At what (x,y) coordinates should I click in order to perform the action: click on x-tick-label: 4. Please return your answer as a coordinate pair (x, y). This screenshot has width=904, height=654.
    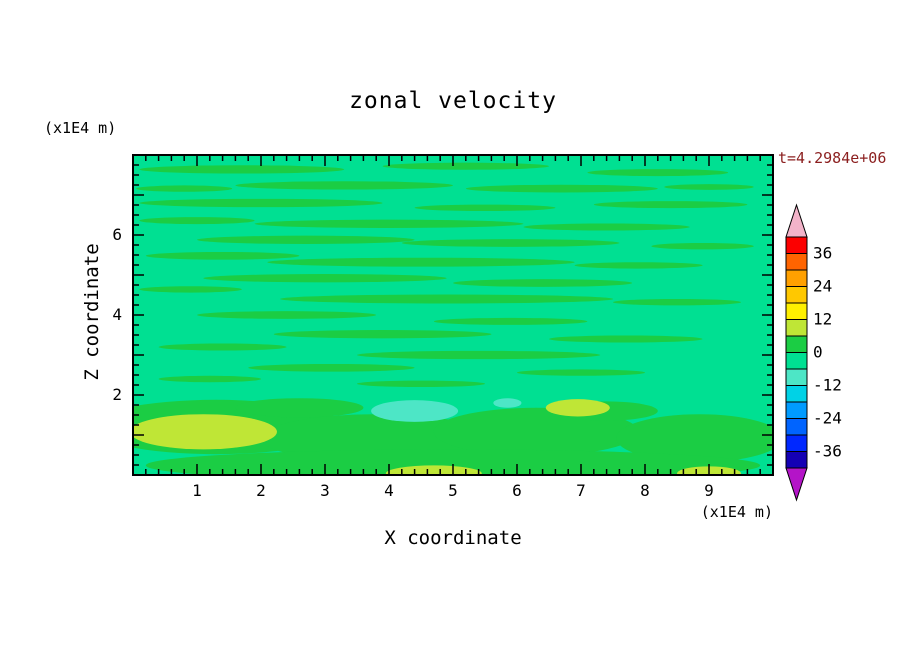
    Looking at the image, I should click on (389, 490).